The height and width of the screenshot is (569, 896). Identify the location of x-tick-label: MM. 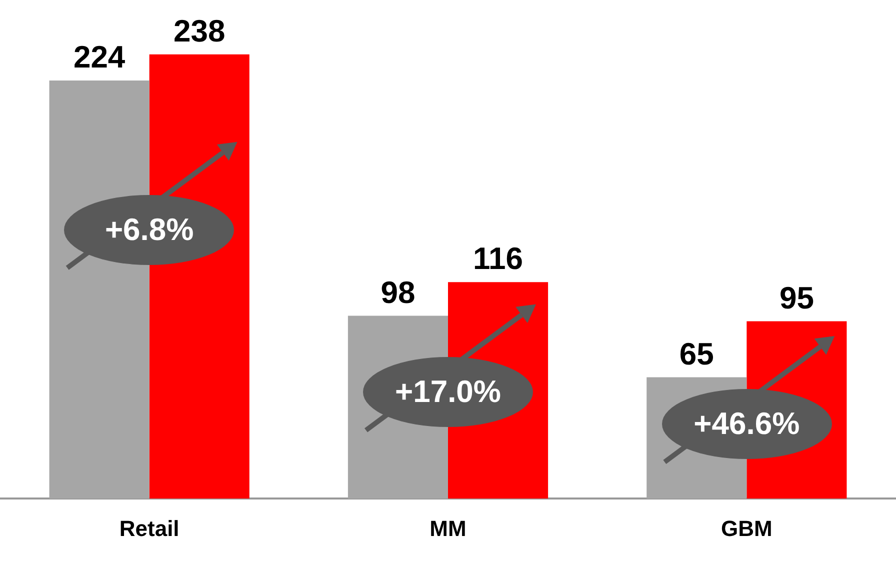
(448, 528).